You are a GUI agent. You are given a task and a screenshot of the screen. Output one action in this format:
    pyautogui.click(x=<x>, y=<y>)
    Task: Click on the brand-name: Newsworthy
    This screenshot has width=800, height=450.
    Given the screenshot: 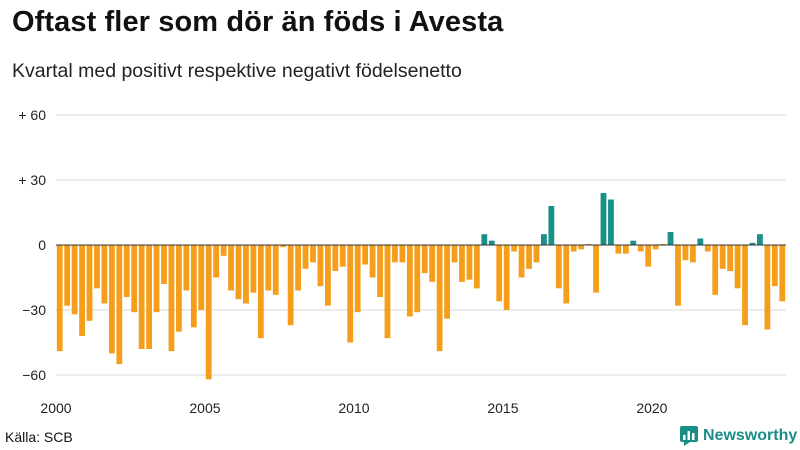 What is the action you would take?
    pyautogui.click(x=750, y=435)
    